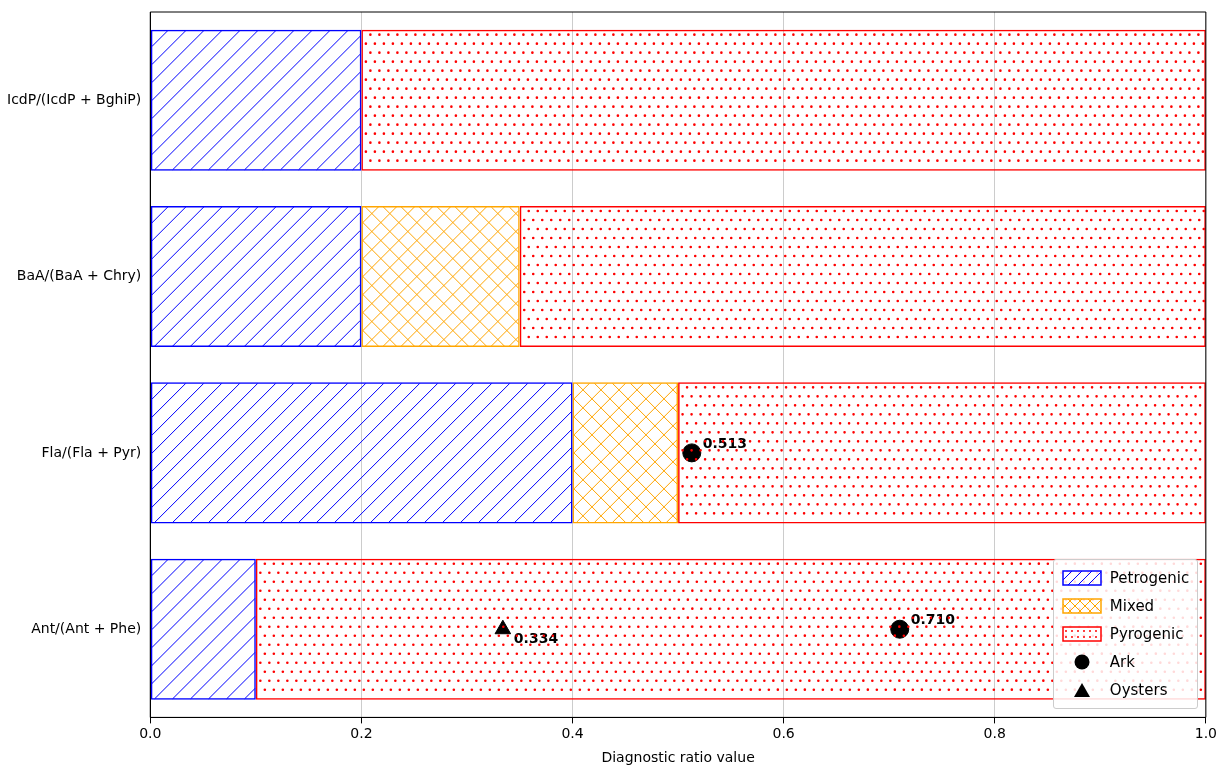  What do you see at coordinates (1205, 733) in the screenshot?
I see `x-tick-label: 1.0` at bounding box center [1205, 733].